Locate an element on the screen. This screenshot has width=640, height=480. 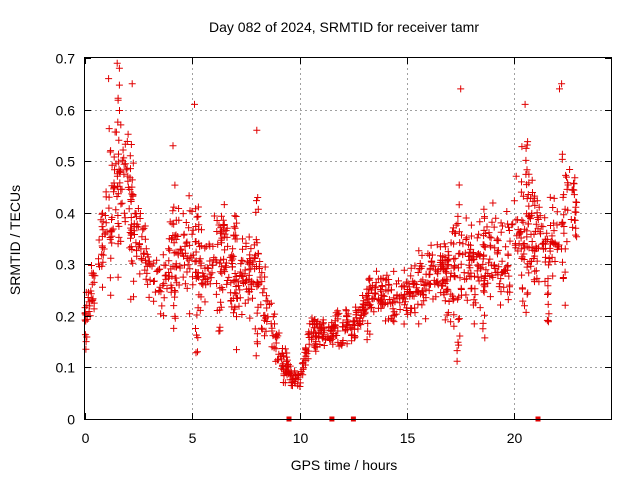
y-tick-label: 0.4 is located at coordinates (66, 214).